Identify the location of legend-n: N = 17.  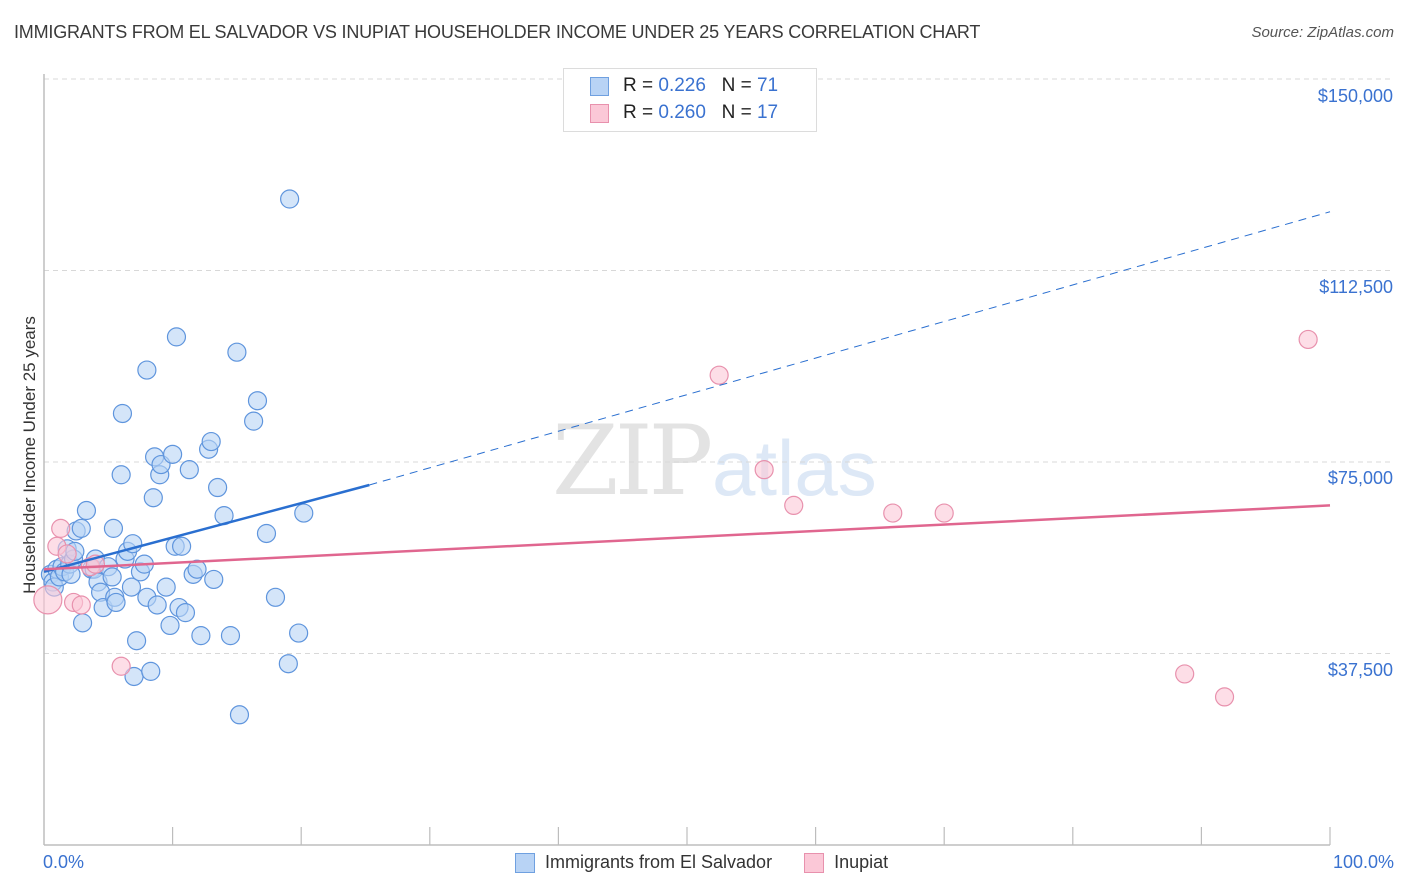
(745, 113).